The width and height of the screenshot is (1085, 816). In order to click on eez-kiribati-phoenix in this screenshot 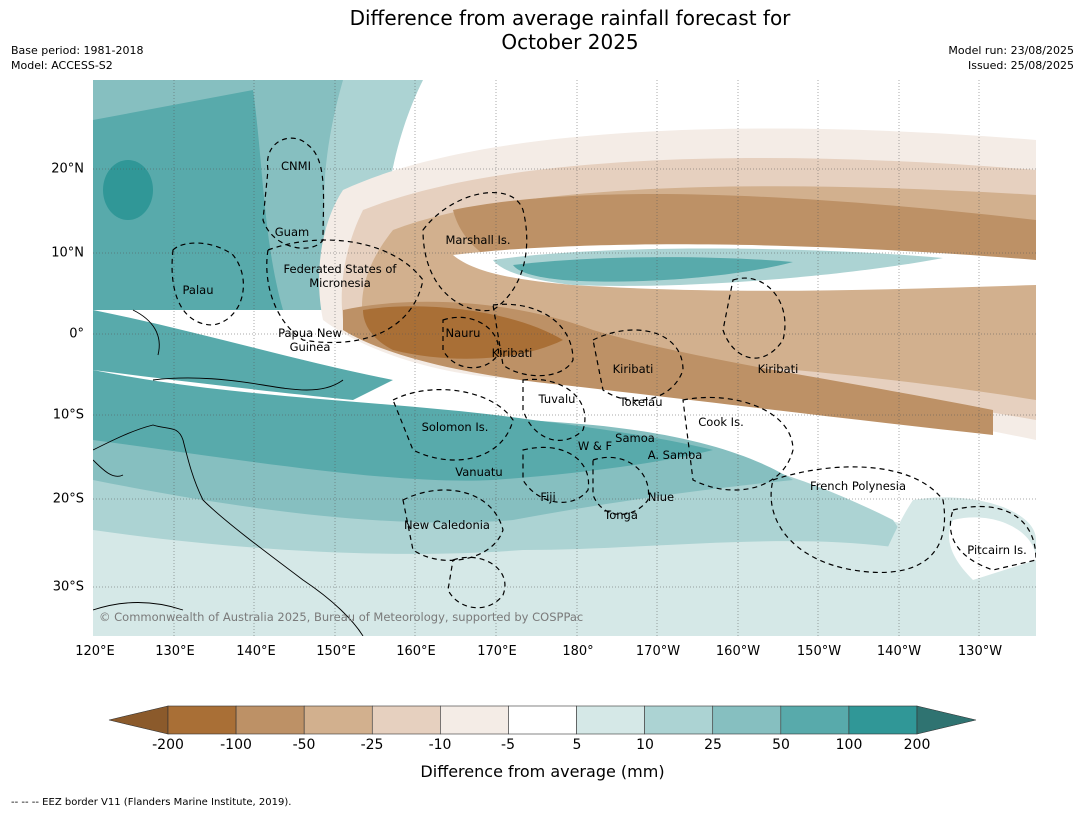, I will do `click(638, 365)`.